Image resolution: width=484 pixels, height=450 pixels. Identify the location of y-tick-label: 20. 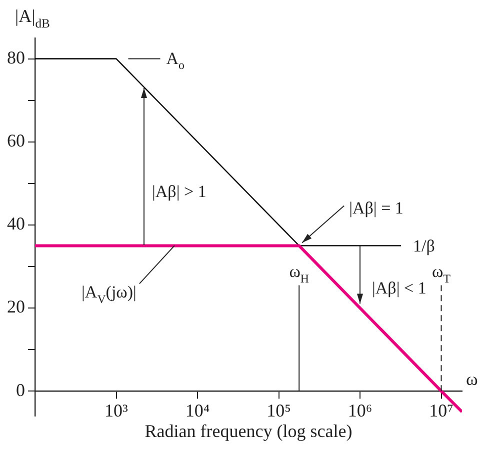
(16, 306).